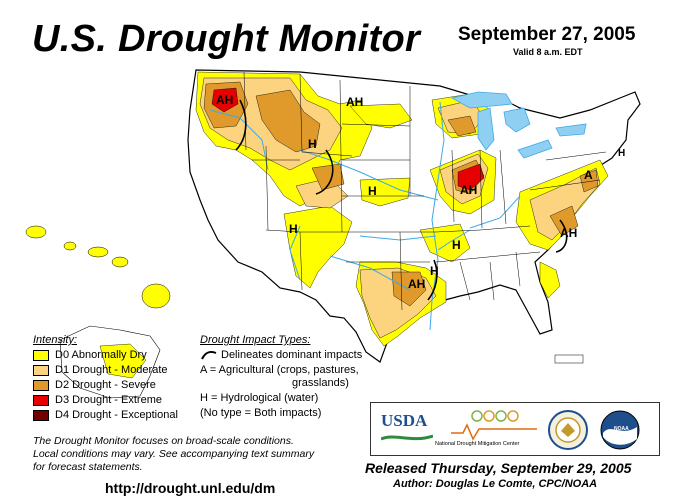  What do you see at coordinates (622, 153) in the screenshot?
I see `label-h-northeast: H` at bounding box center [622, 153].